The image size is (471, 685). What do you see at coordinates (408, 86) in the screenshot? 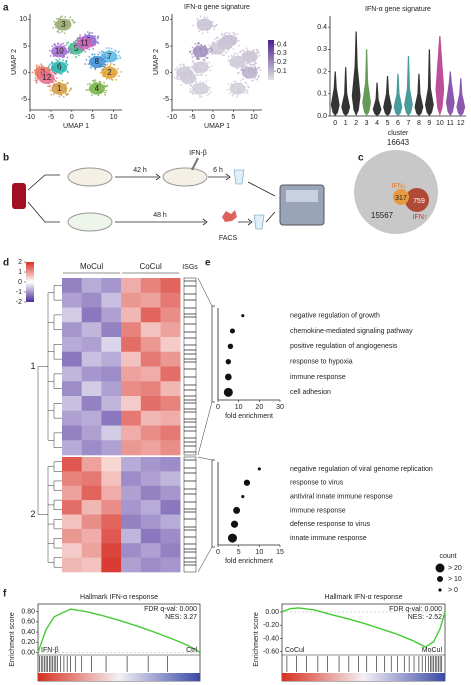
I see `violin` at bounding box center [408, 86].